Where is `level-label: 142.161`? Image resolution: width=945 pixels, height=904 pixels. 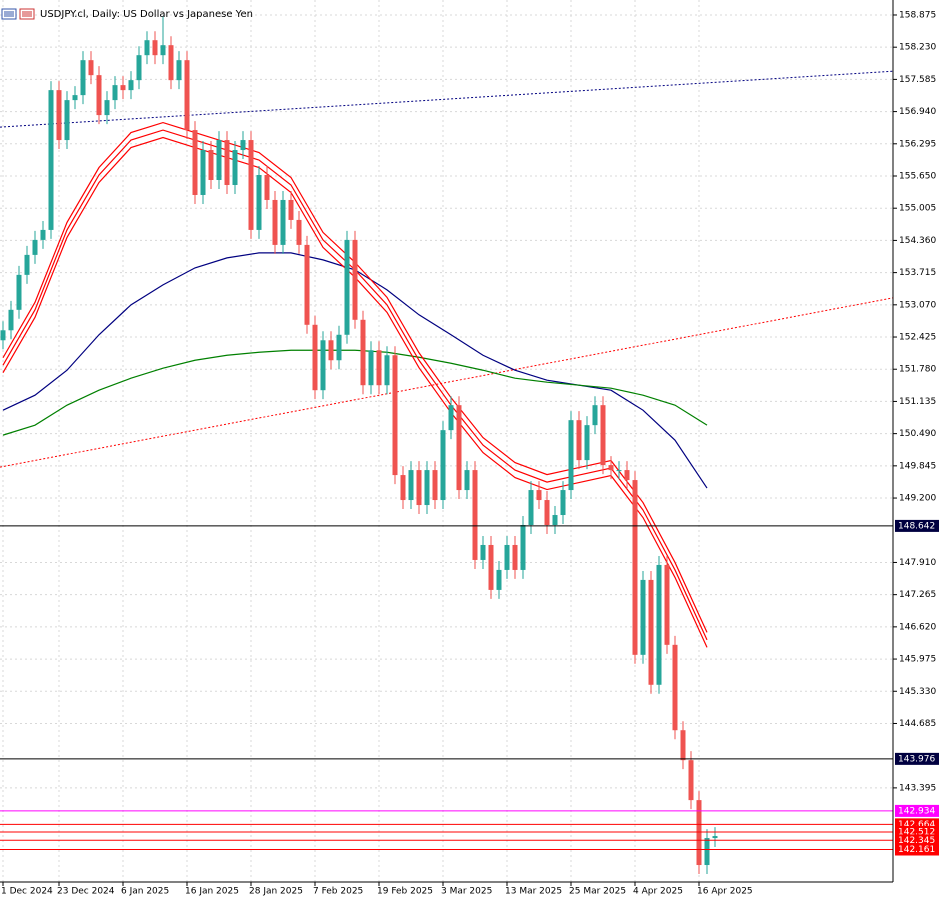
level-label: 142.161 is located at coordinates (916, 850).